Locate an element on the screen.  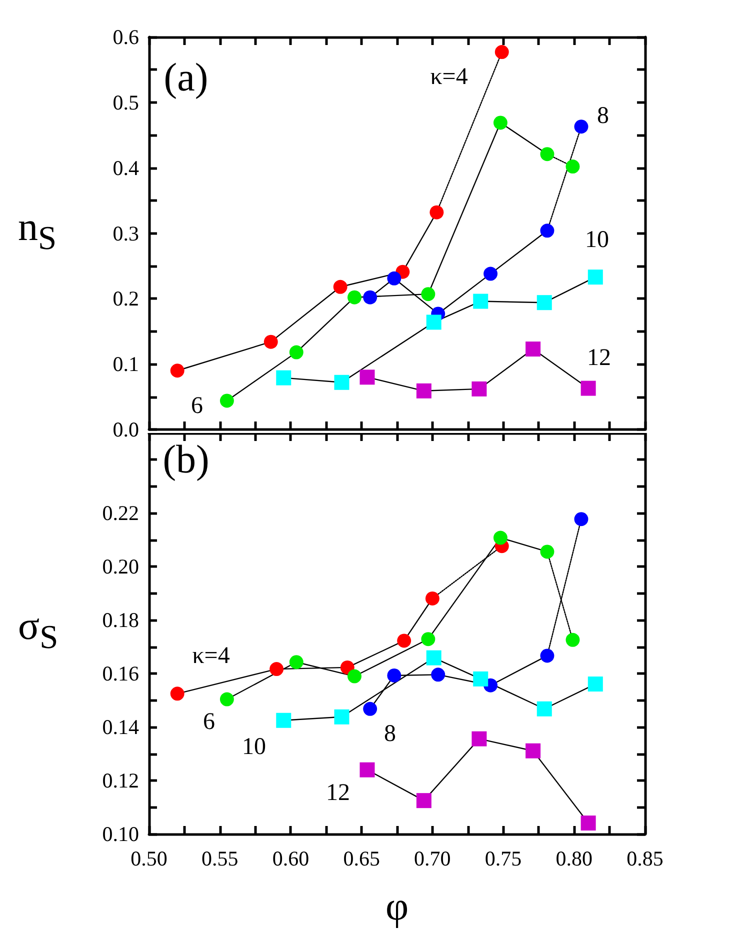
x-tick-label: 0.75 is located at coordinates (503, 858).